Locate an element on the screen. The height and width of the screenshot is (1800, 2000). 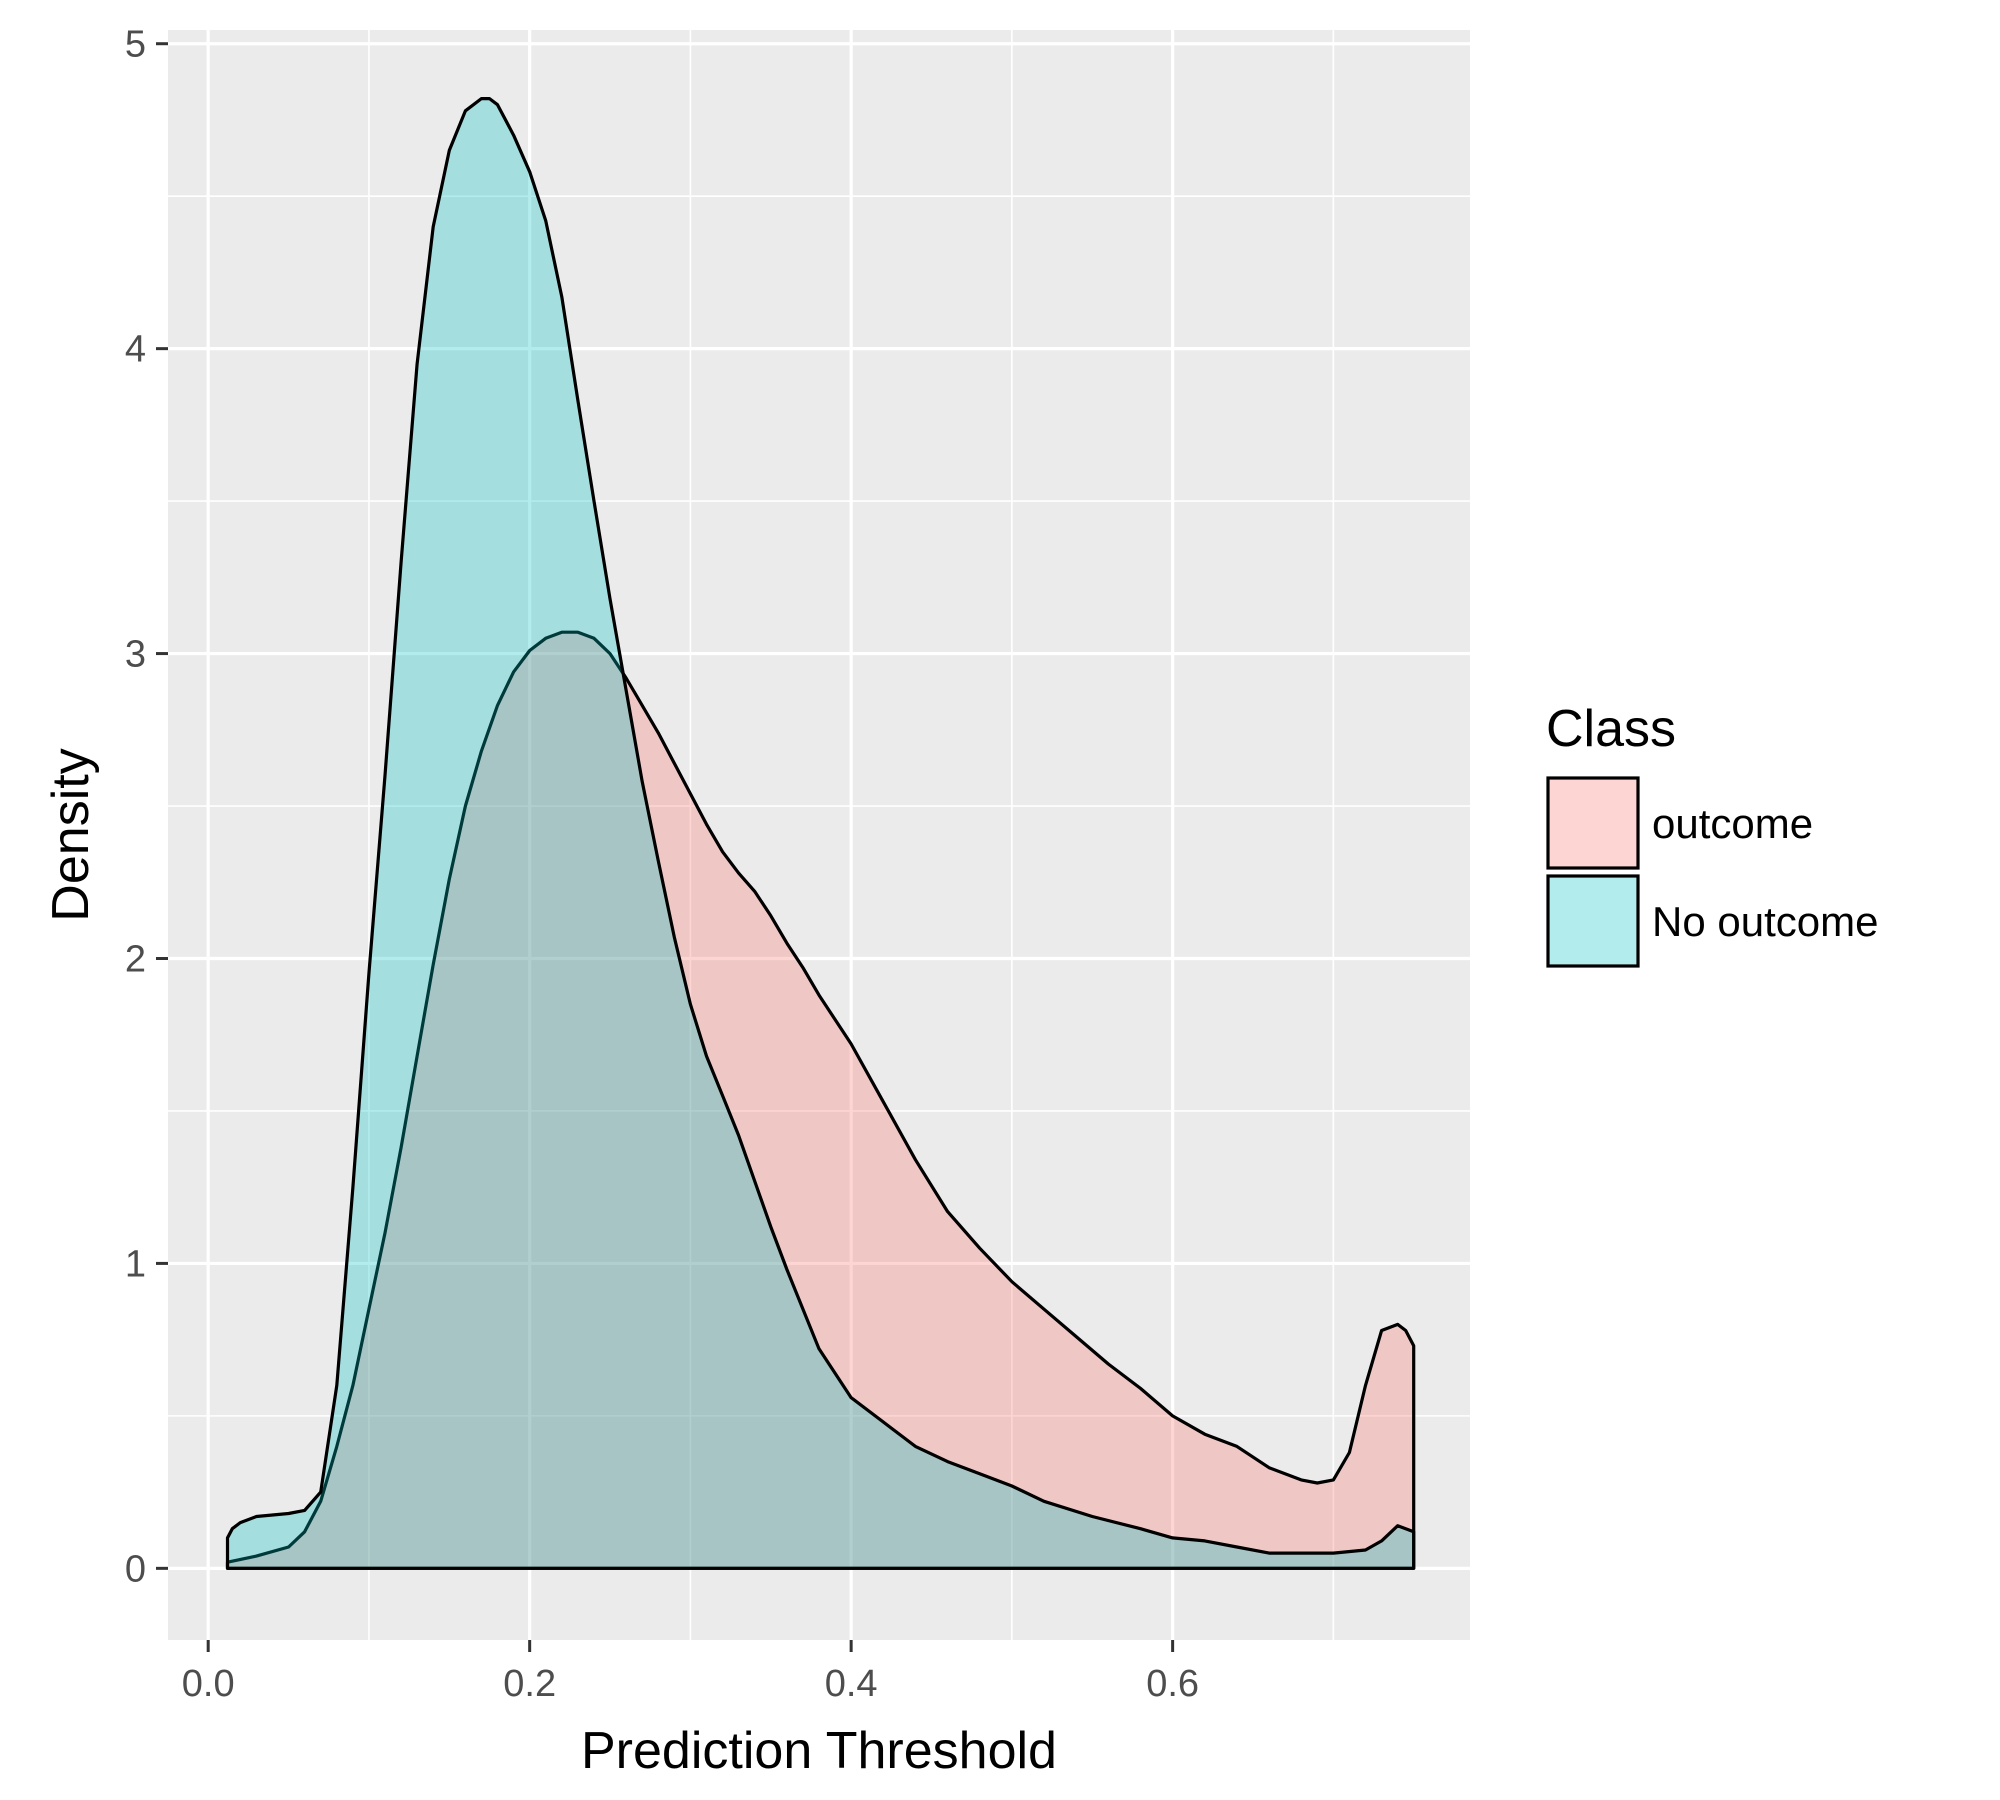
x-tick-label: 0.6 is located at coordinates (1172, 1684).